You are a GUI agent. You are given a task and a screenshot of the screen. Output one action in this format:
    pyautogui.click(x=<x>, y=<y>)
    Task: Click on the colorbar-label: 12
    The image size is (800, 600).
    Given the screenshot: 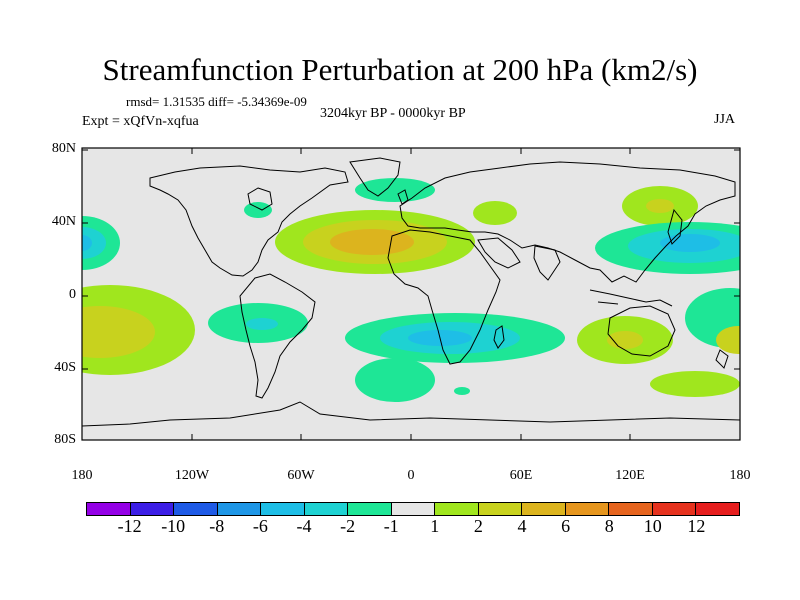 What is the action you would take?
    pyautogui.click(x=696, y=526)
    